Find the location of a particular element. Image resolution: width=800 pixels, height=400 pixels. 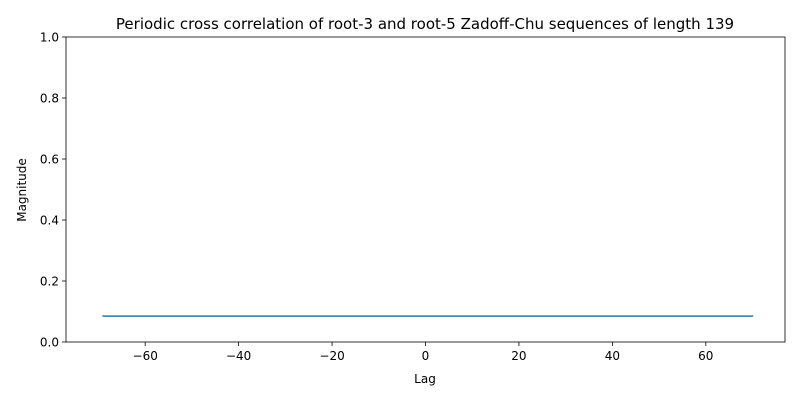

x-tick-label: −20 is located at coordinates (331, 356).